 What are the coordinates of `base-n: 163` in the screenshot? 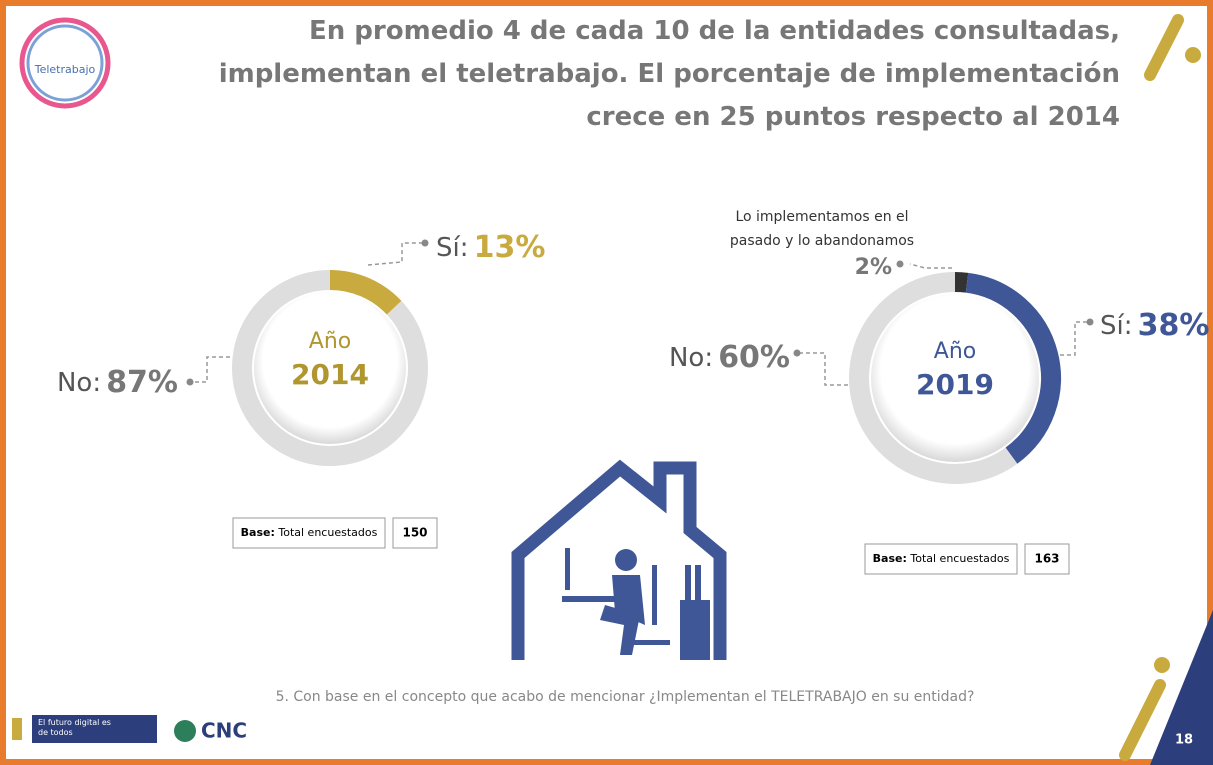 It's located at (1046, 559).